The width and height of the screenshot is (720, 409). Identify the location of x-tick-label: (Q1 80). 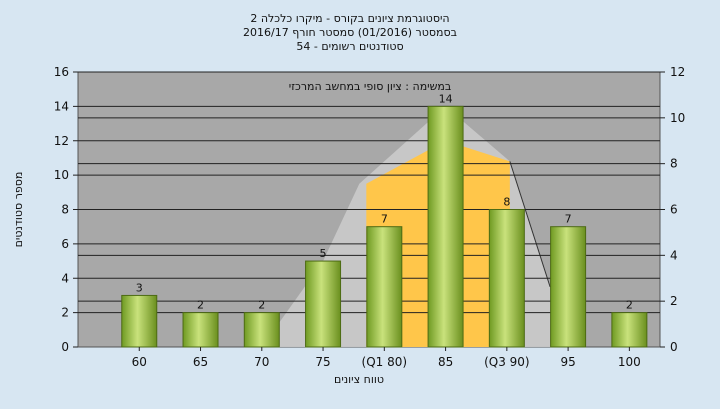
(385, 362).